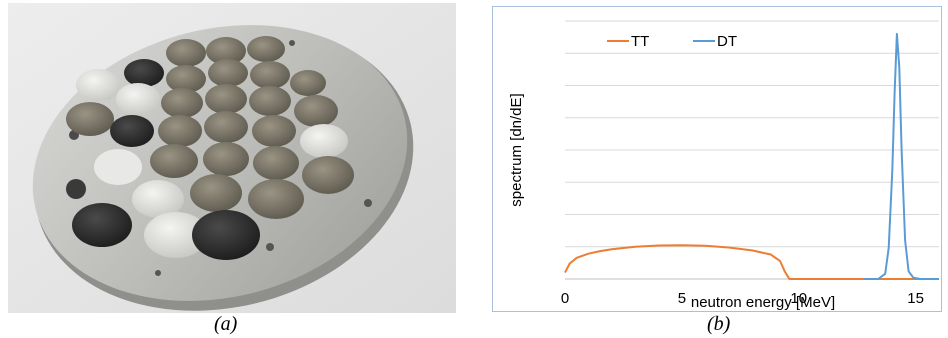  What do you see at coordinates (915, 298) in the screenshot?
I see `x-tick-label: 15` at bounding box center [915, 298].